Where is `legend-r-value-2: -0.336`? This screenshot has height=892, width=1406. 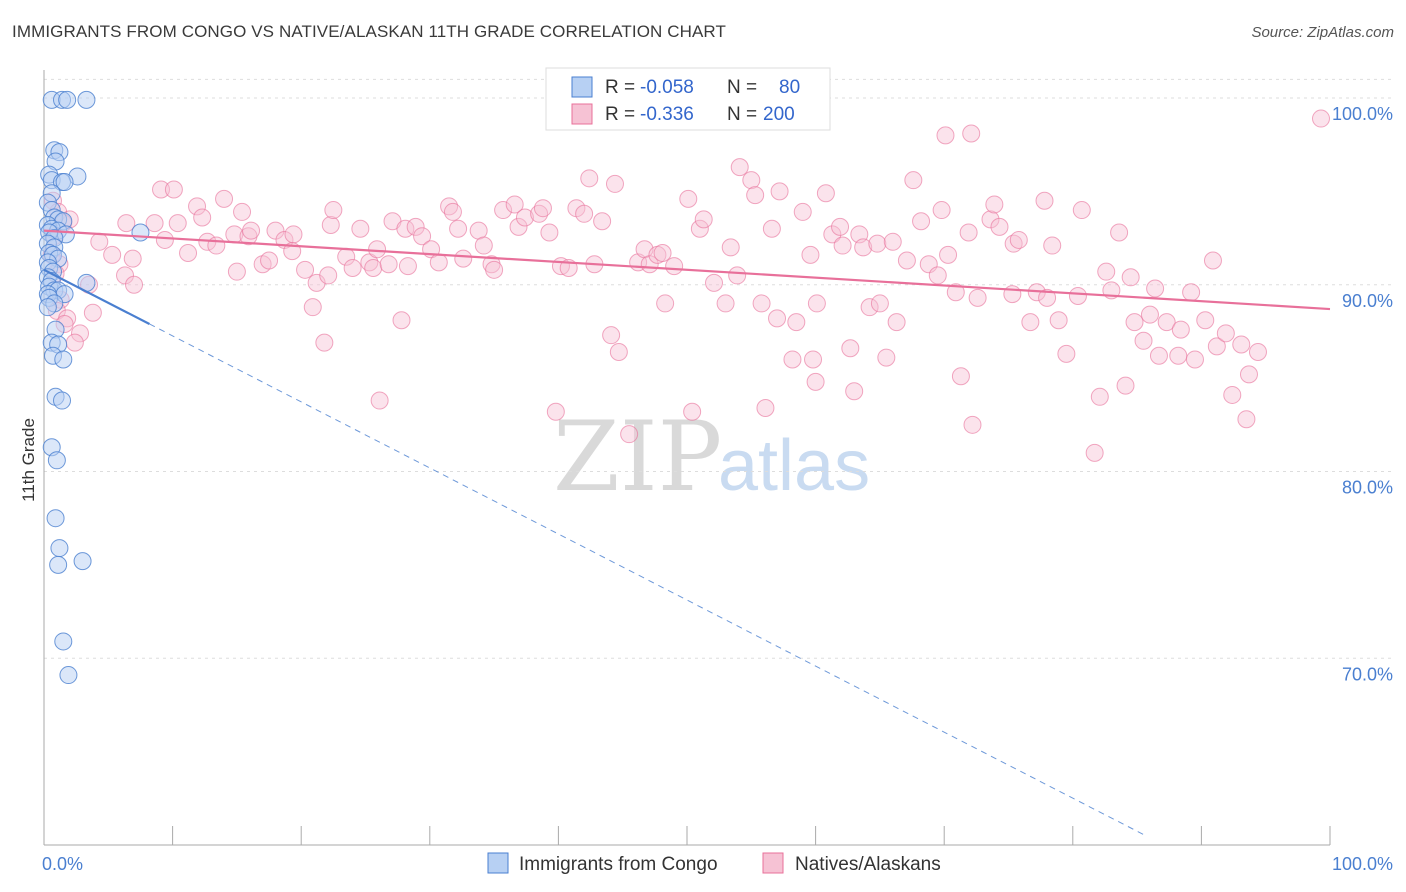 legend-r-value-2: -0.336 is located at coordinates (667, 114).